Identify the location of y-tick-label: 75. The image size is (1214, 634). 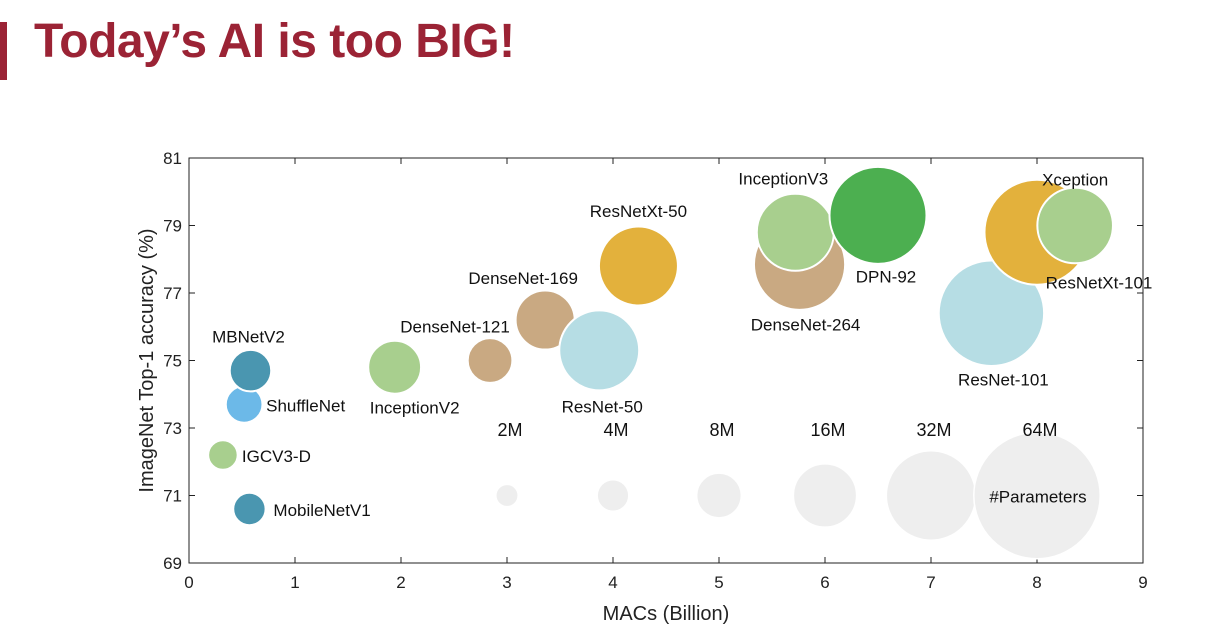
(172, 361).